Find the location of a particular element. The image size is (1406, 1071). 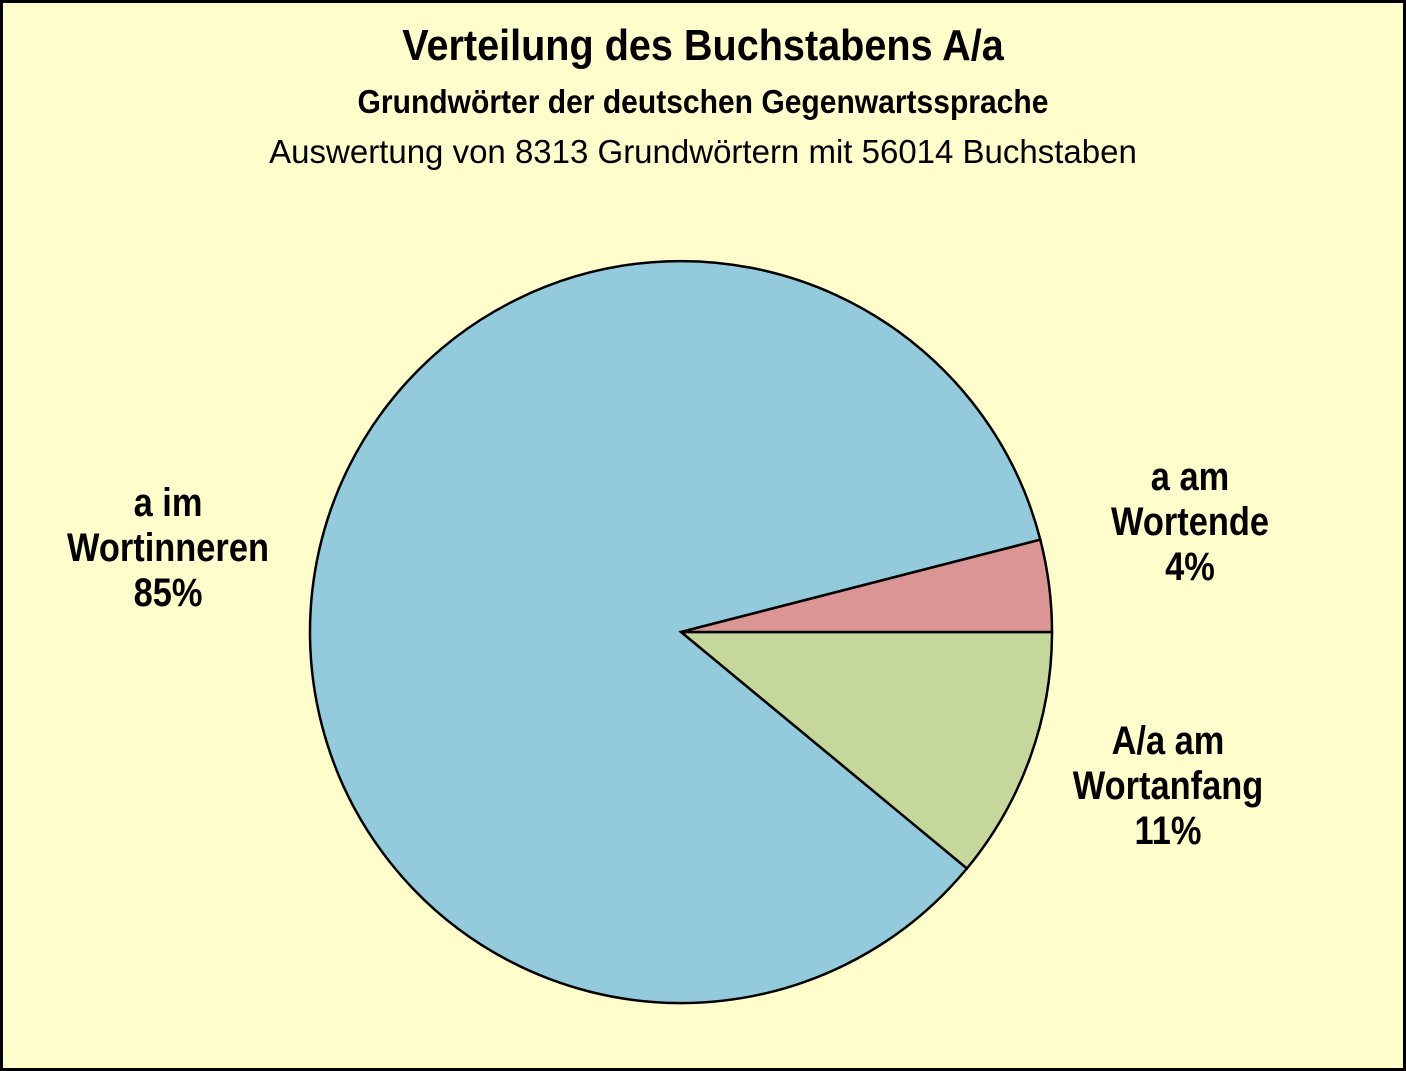

label-wortende-line2: Wortende is located at coordinates (1190, 522).